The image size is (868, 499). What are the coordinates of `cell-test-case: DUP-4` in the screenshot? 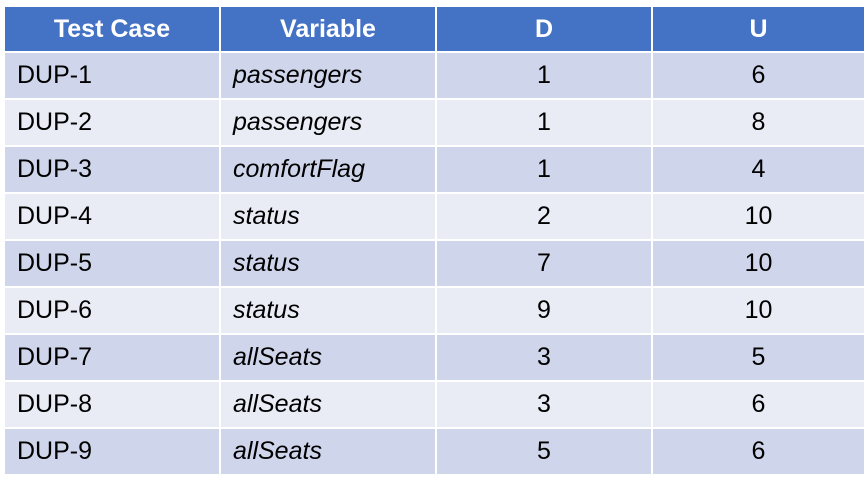 It's located at (112, 216).